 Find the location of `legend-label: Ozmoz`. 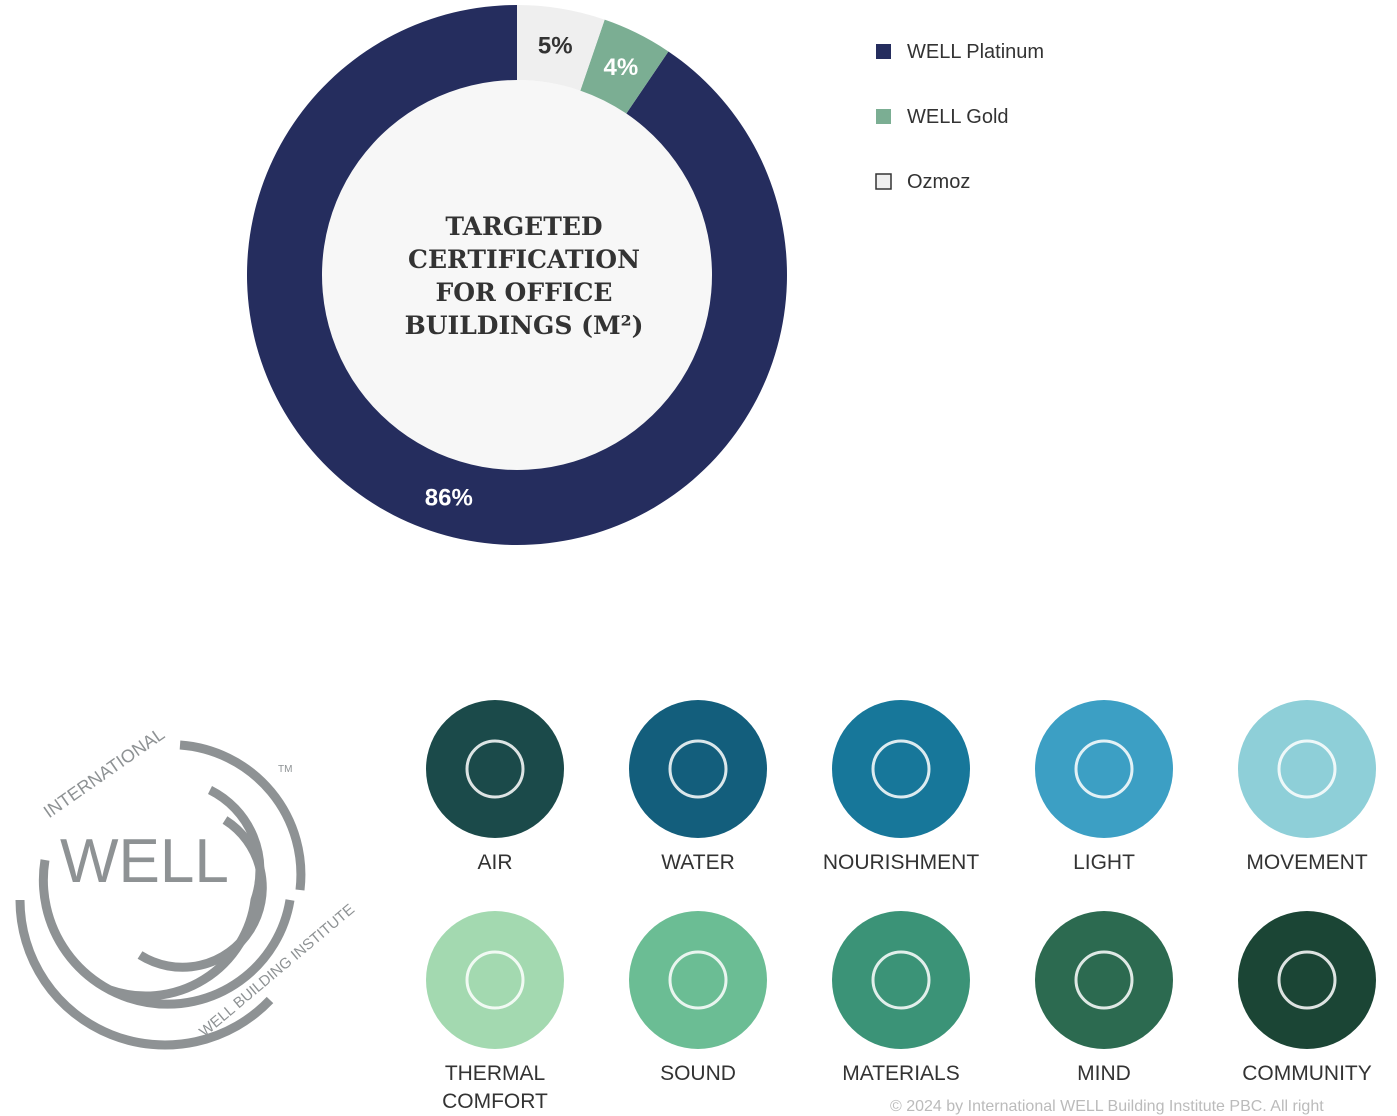

legend-label: Ozmoz is located at coordinates (938, 182).